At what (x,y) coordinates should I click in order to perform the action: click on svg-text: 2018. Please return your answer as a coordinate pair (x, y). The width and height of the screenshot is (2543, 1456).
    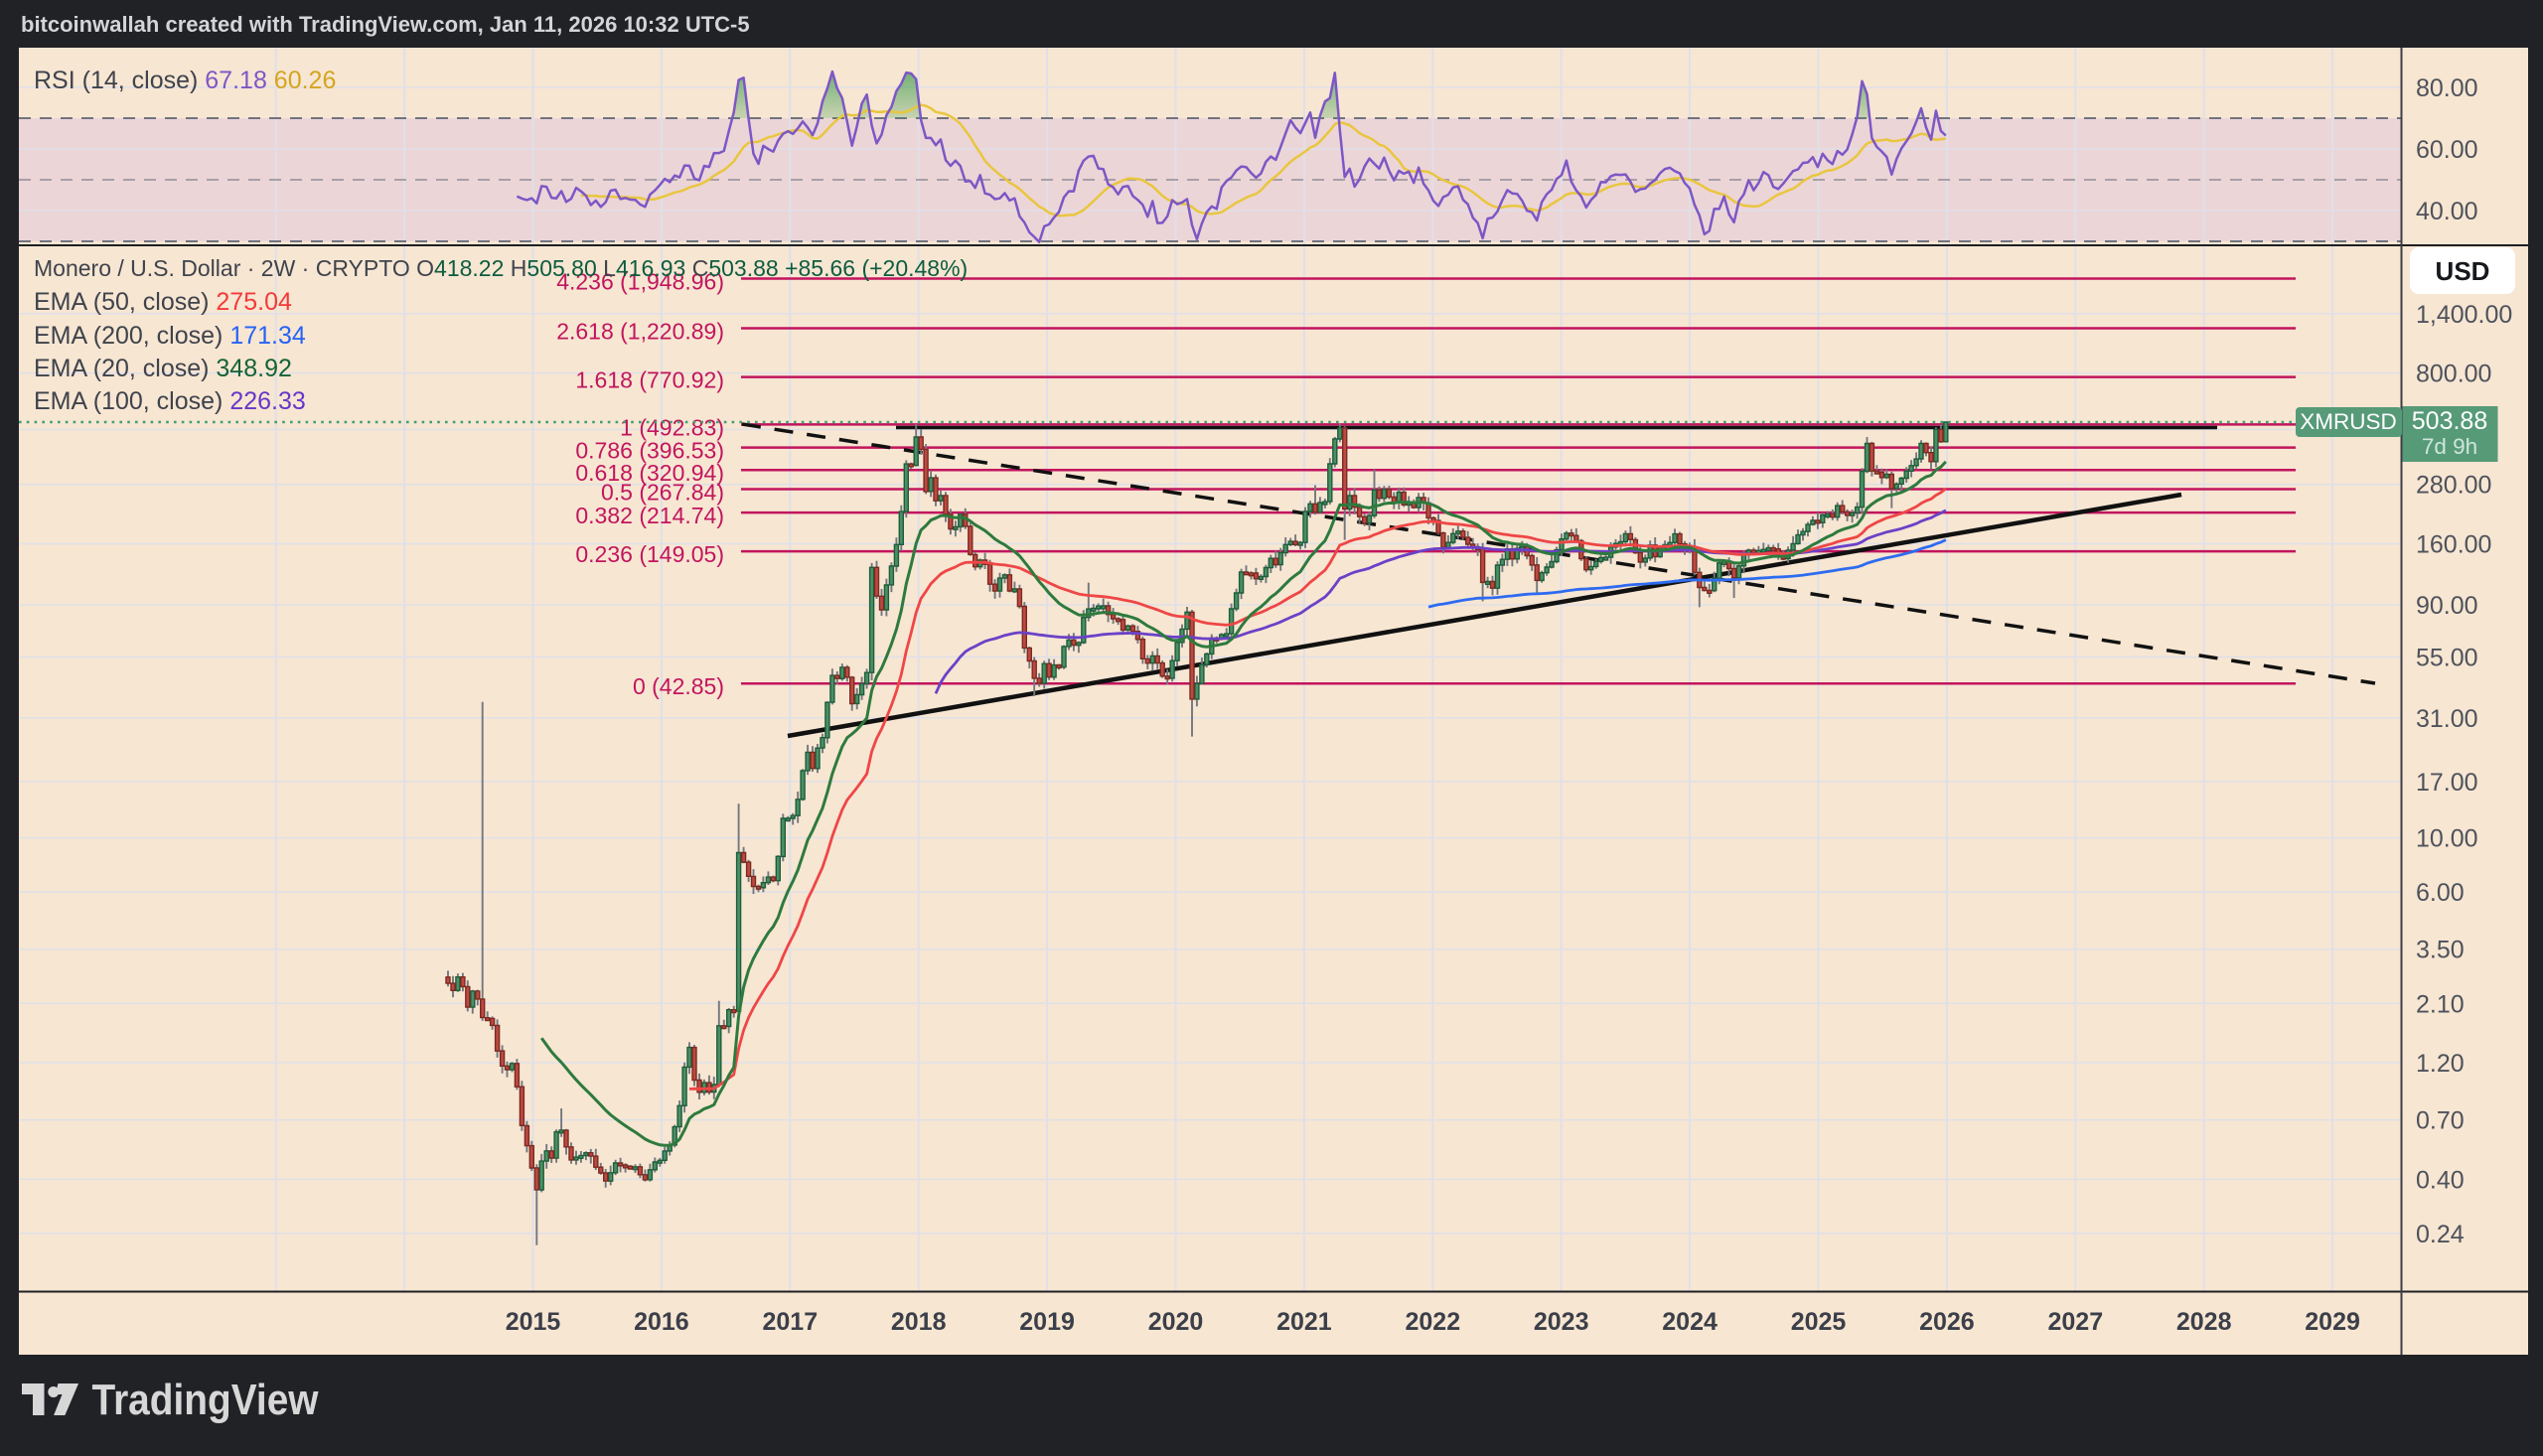
    Looking at the image, I should click on (919, 1322).